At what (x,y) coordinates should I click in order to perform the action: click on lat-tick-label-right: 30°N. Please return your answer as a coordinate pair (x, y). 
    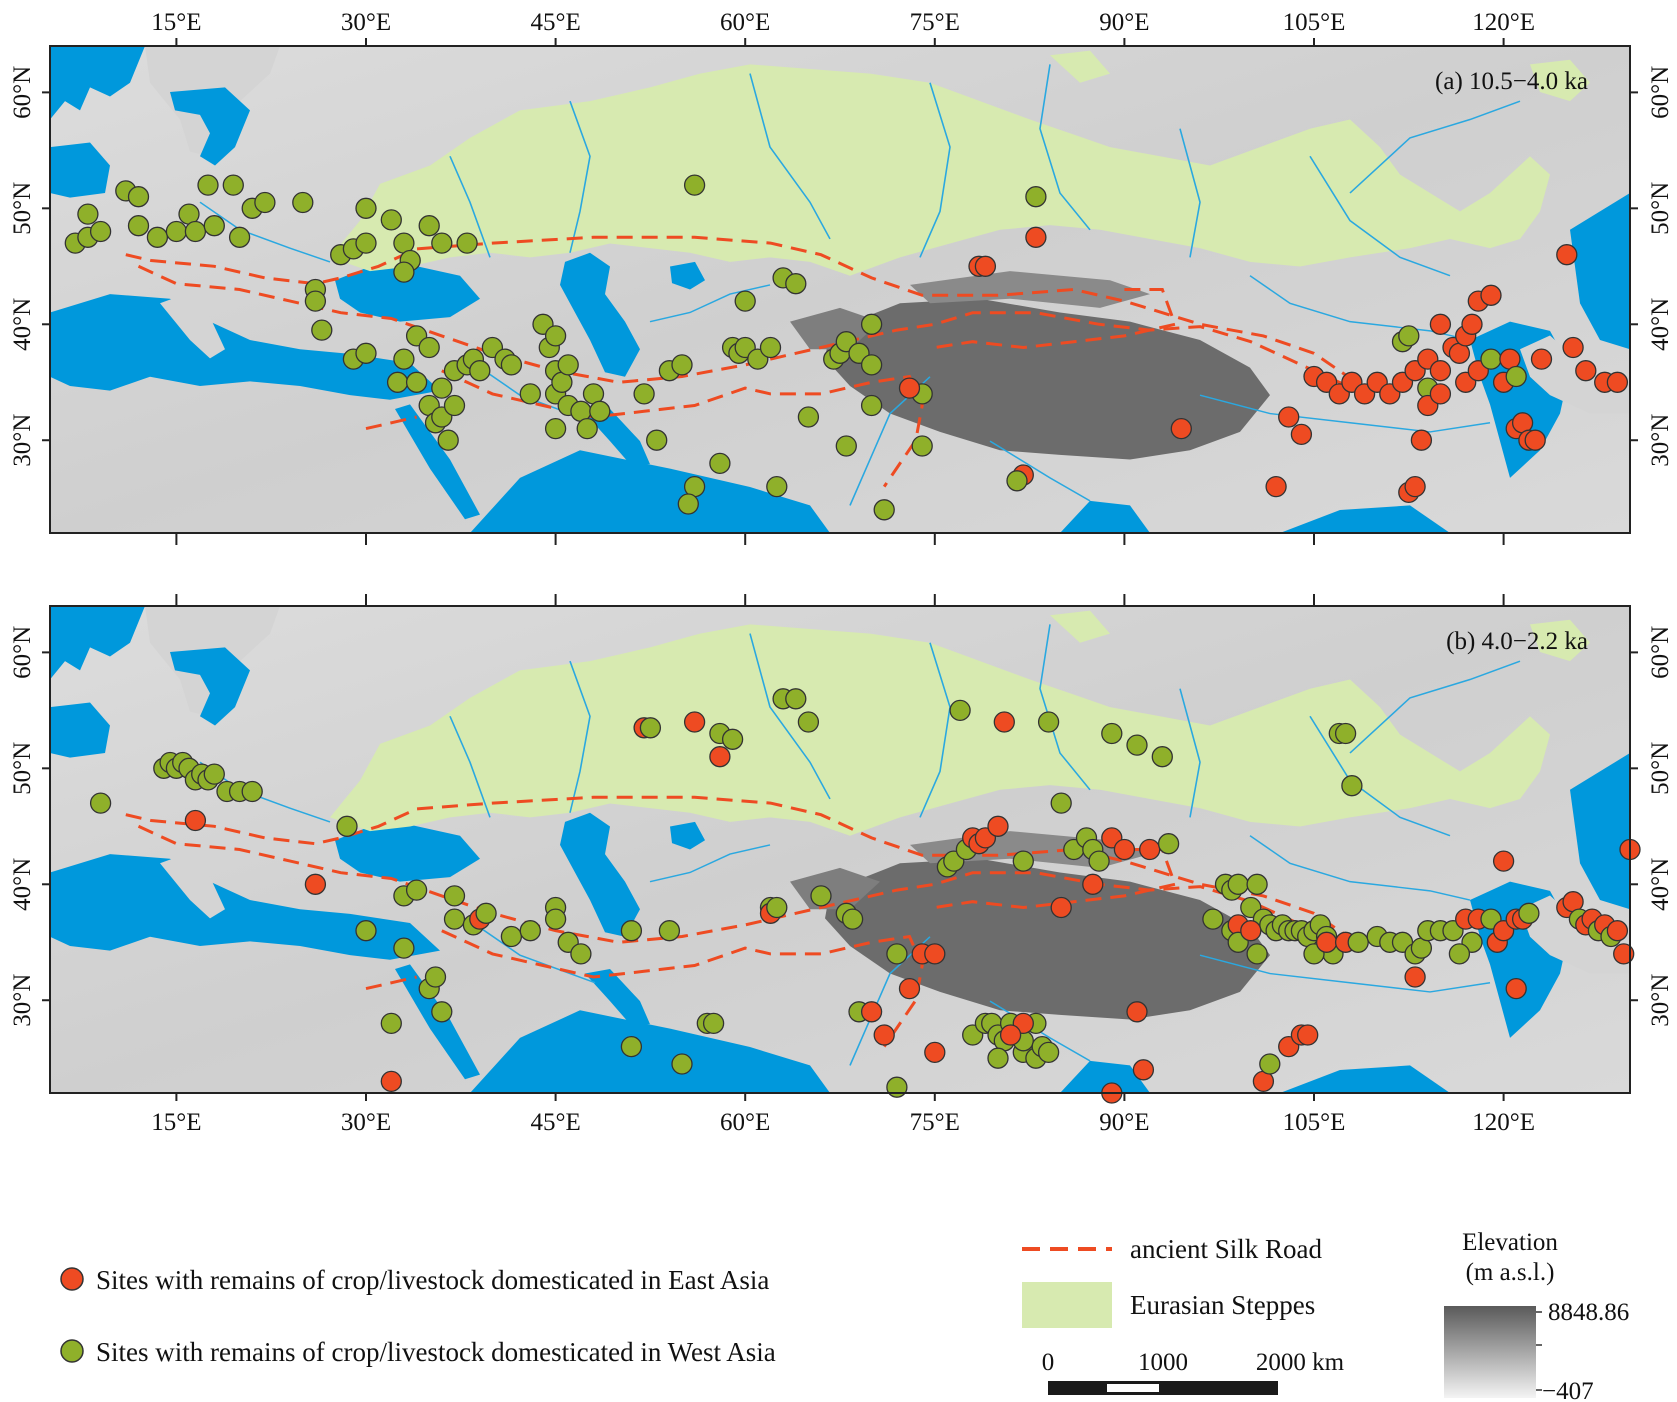
    Looking at the image, I should click on (1660, 1000).